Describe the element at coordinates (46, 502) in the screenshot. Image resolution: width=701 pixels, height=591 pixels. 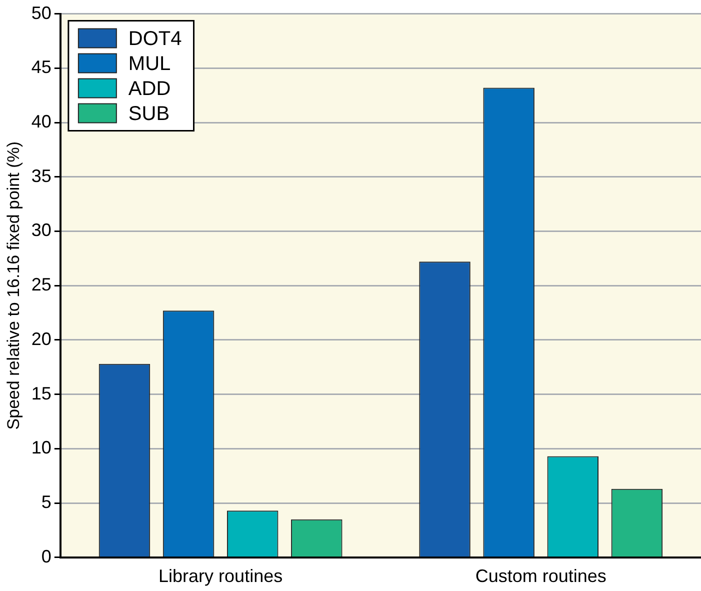
I see `y-tick-label: 5` at that location.